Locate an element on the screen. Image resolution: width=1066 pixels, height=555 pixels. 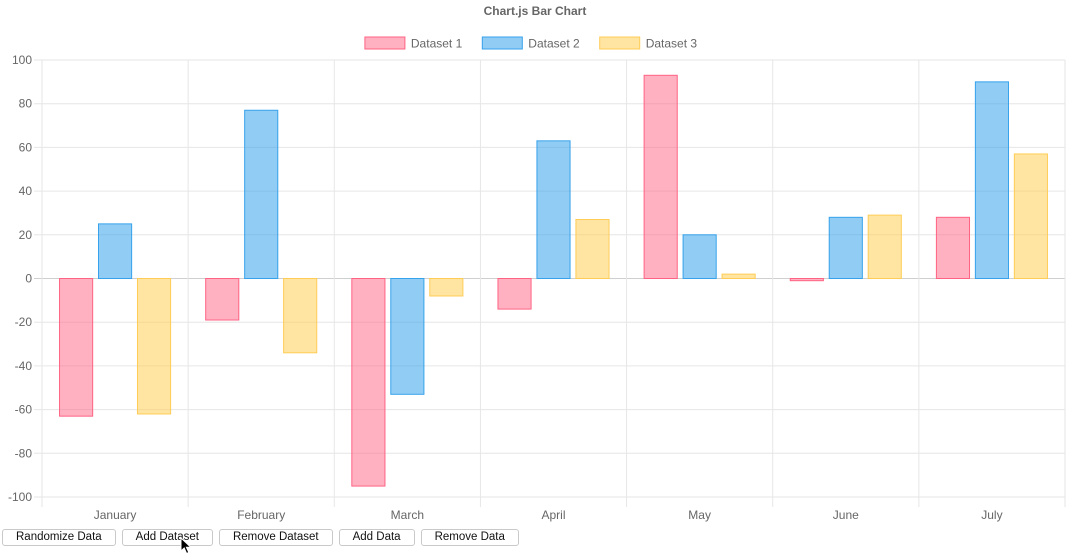
bar-series3-march is located at coordinates (446, 287).